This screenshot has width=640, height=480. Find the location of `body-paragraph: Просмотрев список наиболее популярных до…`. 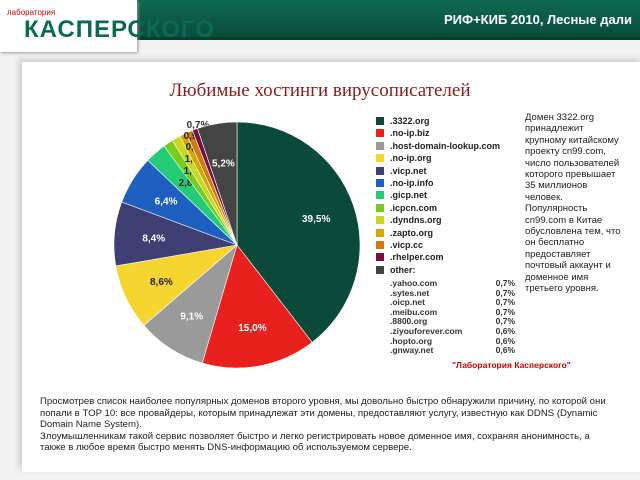

body-paragraph: Просмотрев список наиболее популярных до… is located at coordinates (323, 413).